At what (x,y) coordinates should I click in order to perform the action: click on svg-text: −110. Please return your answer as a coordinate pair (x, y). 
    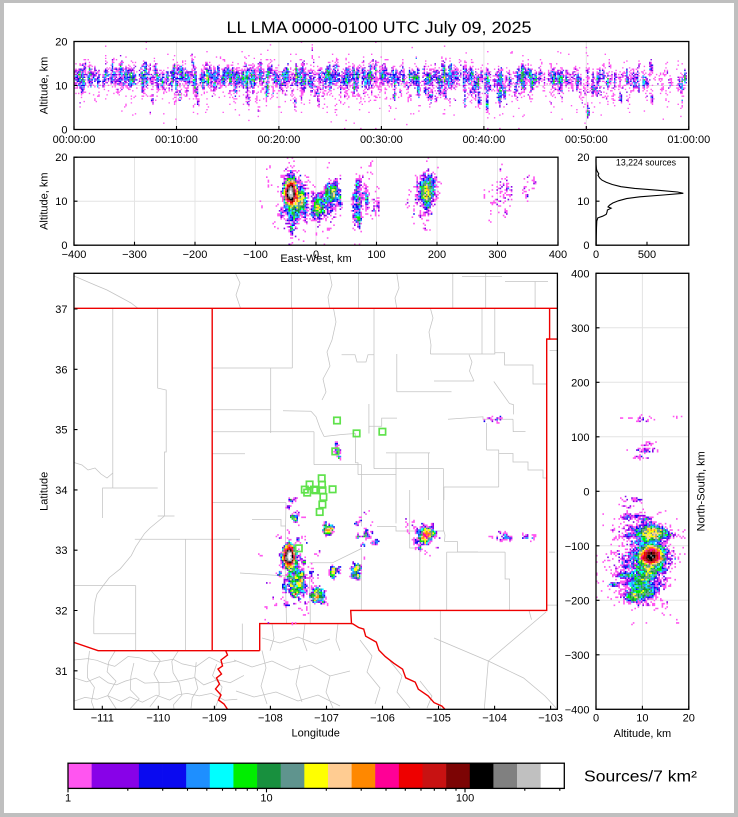
    Looking at the image, I should click on (158, 719).